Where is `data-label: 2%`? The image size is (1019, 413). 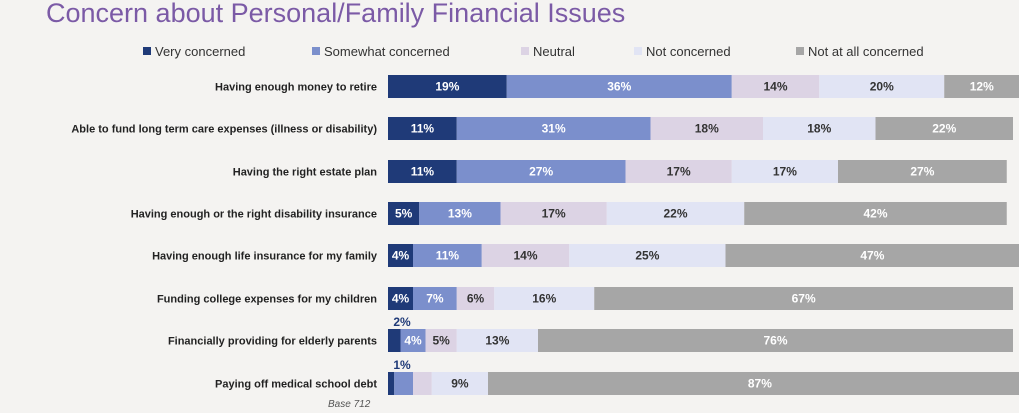 data-label: 2% is located at coordinates (402, 322).